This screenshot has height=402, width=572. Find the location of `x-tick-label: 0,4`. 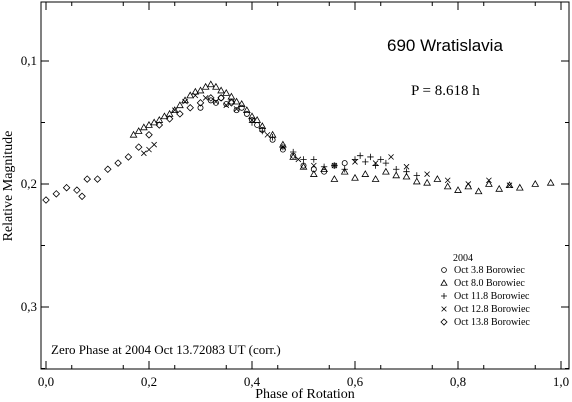

x-tick-label: 0,4 is located at coordinates (252, 381).